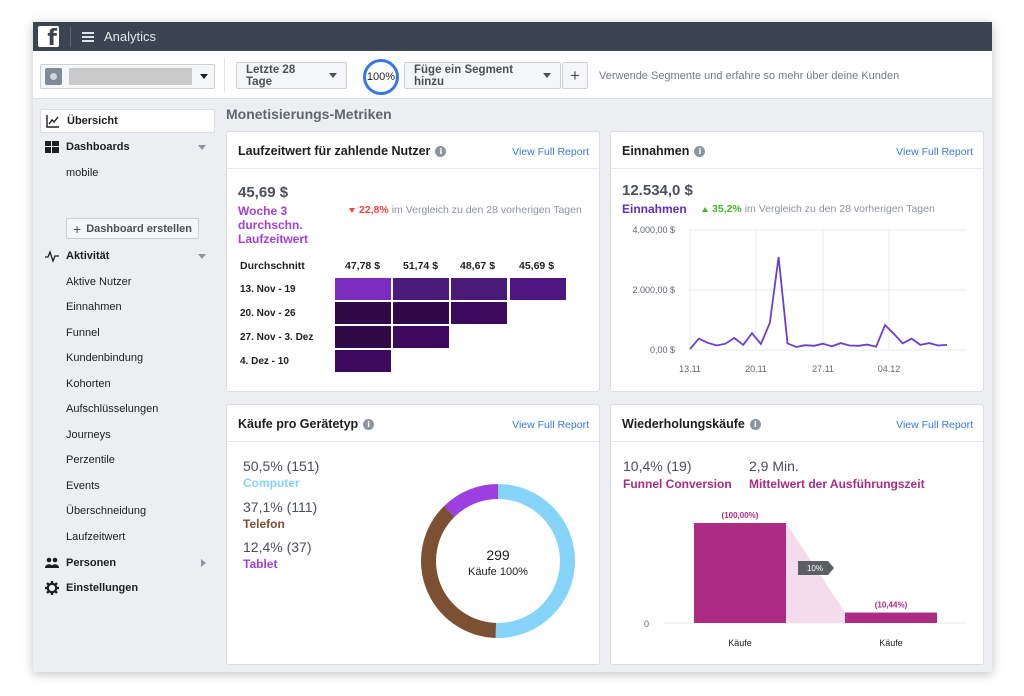 This screenshot has height=696, width=1024. Describe the element at coordinates (127, 121) in the screenshot. I see `sidebar-item-overview: Übersicht` at that location.